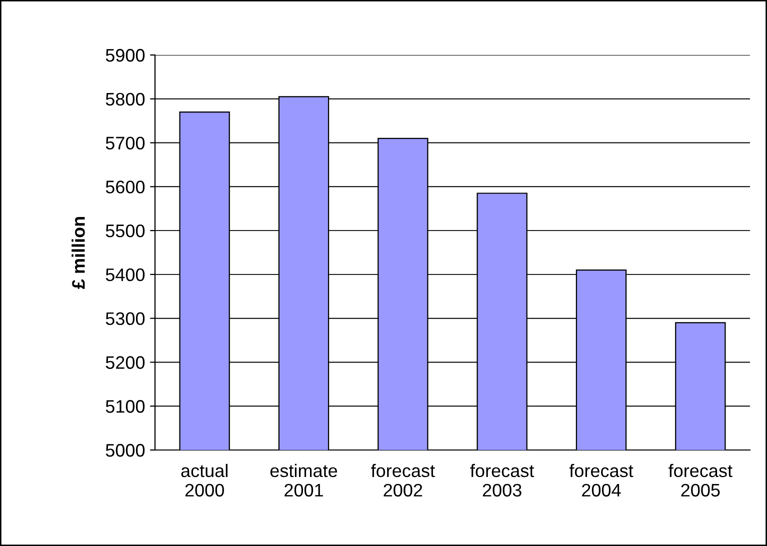 Image resolution: width=767 pixels, height=546 pixels. What do you see at coordinates (125, 319) in the screenshot?
I see `y-tick-label: 5300` at bounding box center [125, 319].